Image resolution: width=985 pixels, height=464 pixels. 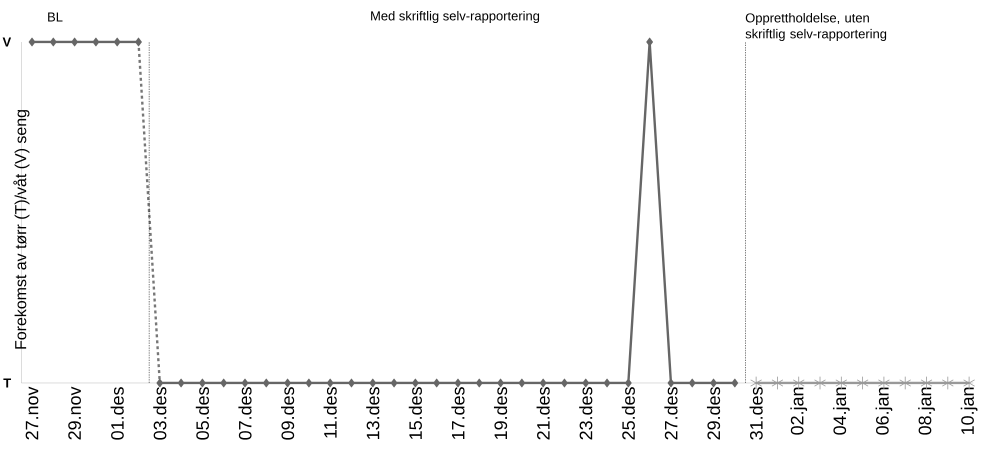 What do you see at coordinates (756, 413) in the screenshot?
I see `x-tick-label: 31.des` at bounding box center [756, 413].